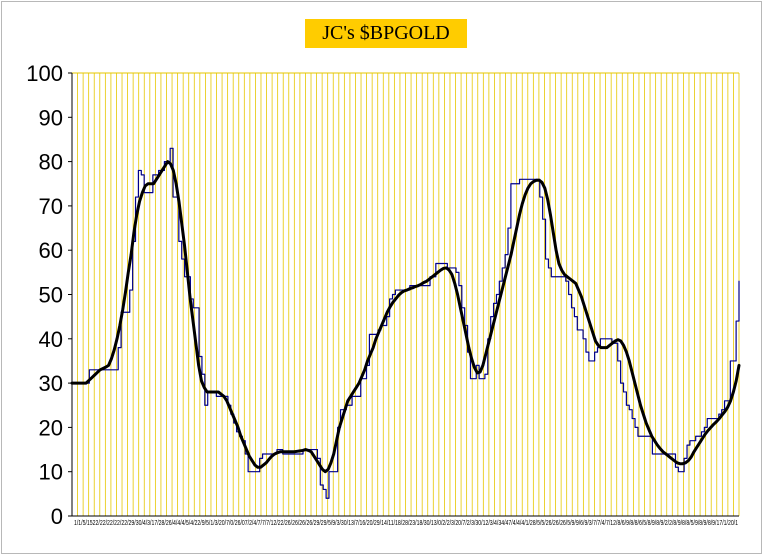 This screenshot has width=765, height=557. I want to click on chart-title: JC's $BPGOLD, so click(386, 33).